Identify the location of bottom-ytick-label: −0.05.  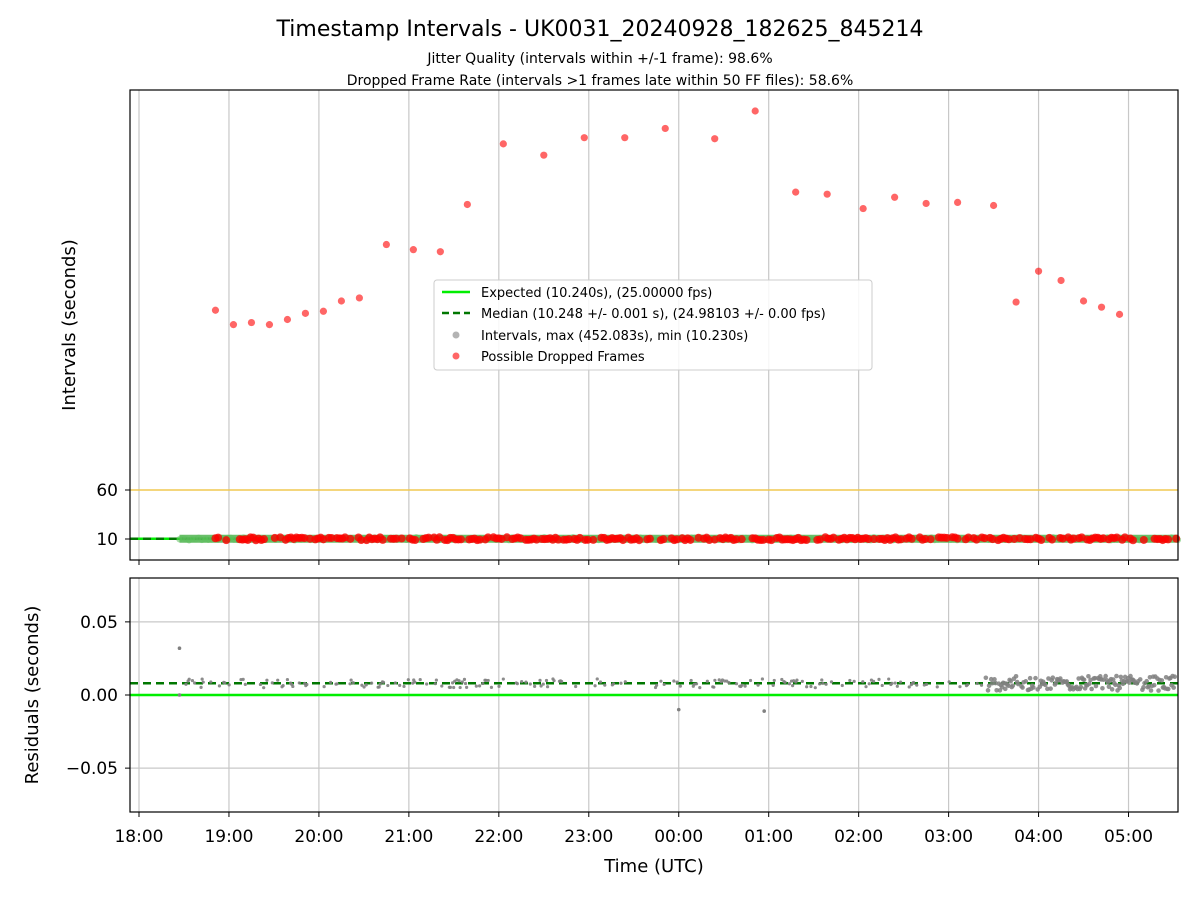
(92, 769).